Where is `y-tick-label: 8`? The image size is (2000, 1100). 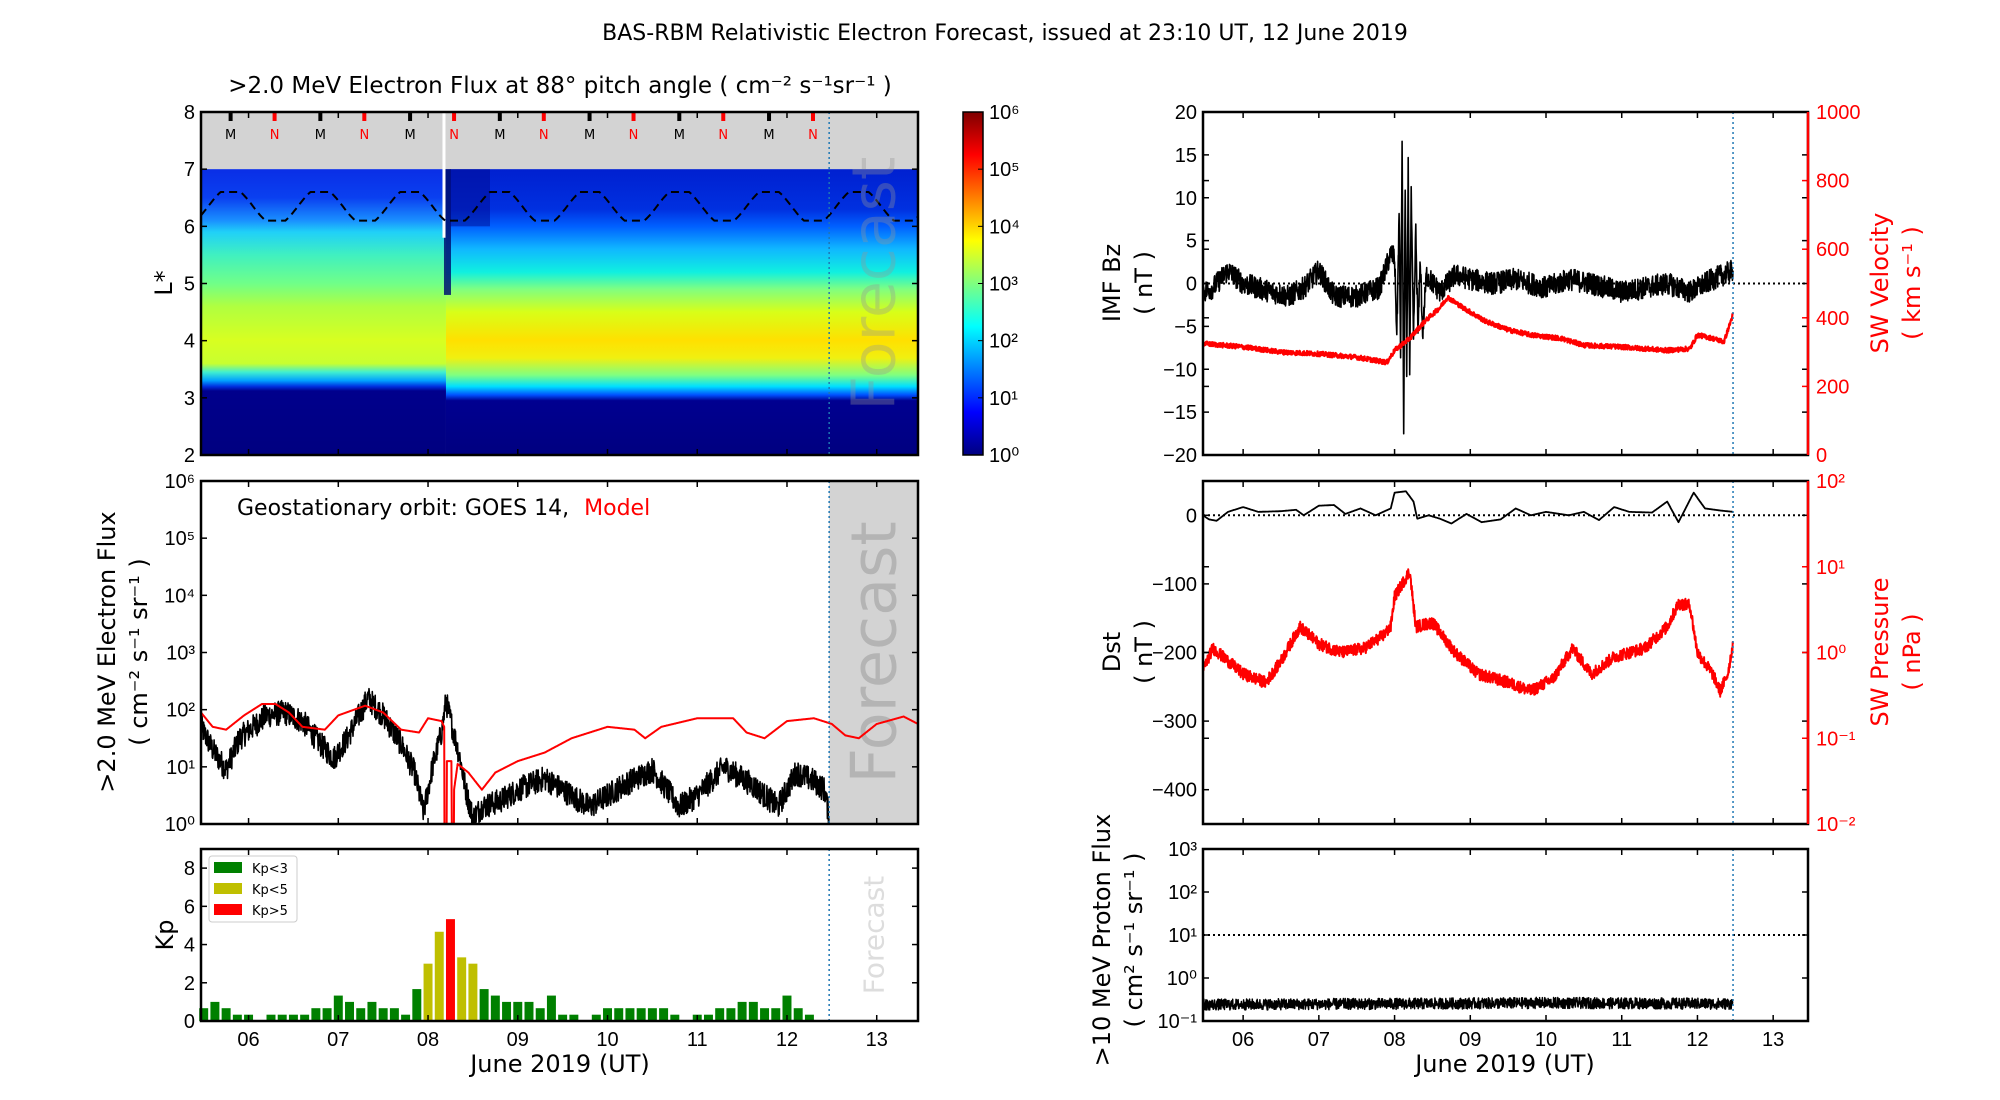
y-tick-label: 8 is located at coordinates (189, 113).